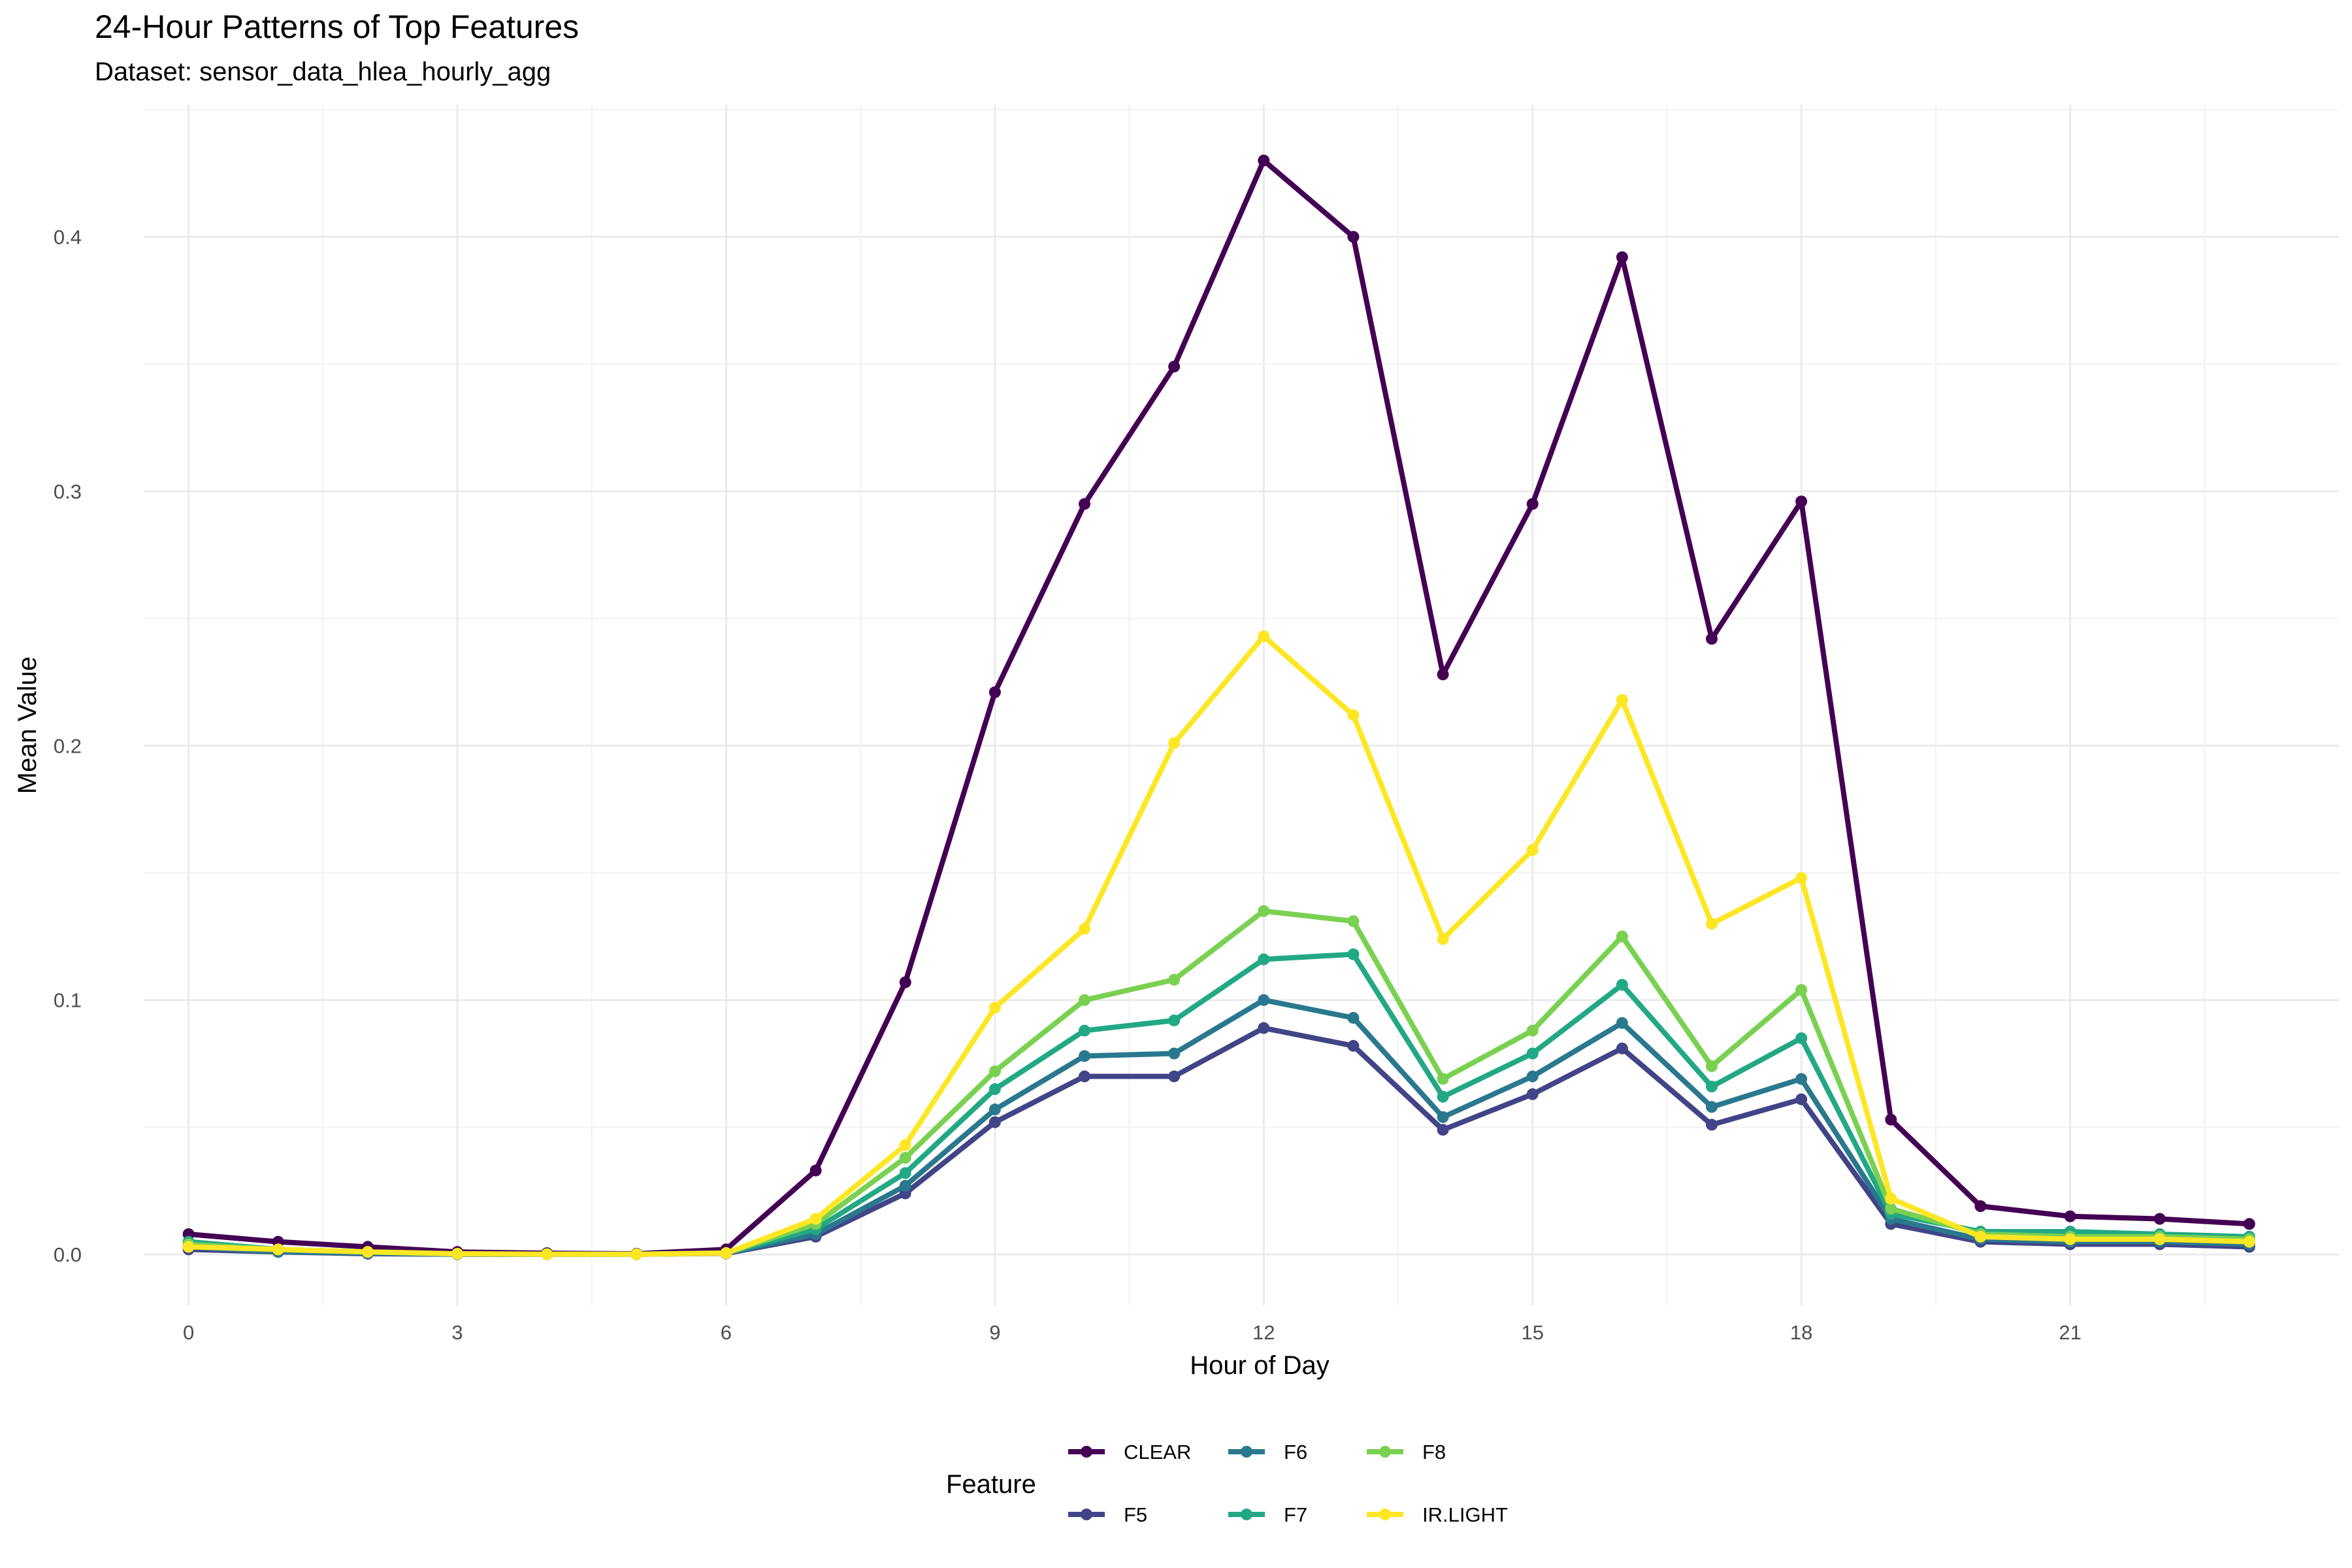  I want to click on x-axis-title: Hour of Day, so click(1259, 1365).